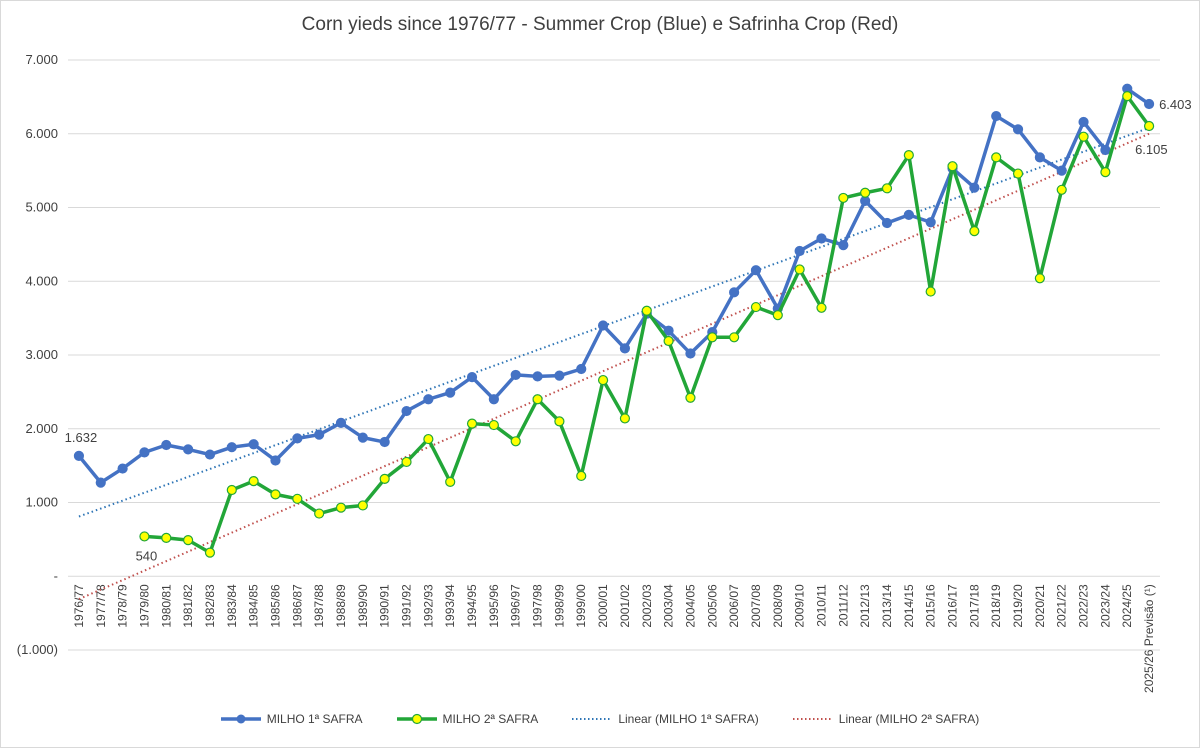 The height and width of the screenshot is (748, 1200). What do you see at coordinates (665, 719) in the screenshot?
I see `legend-item-trend1: Linear (MILHO 1ª SAFRA)` at bounding box center [665, 719].